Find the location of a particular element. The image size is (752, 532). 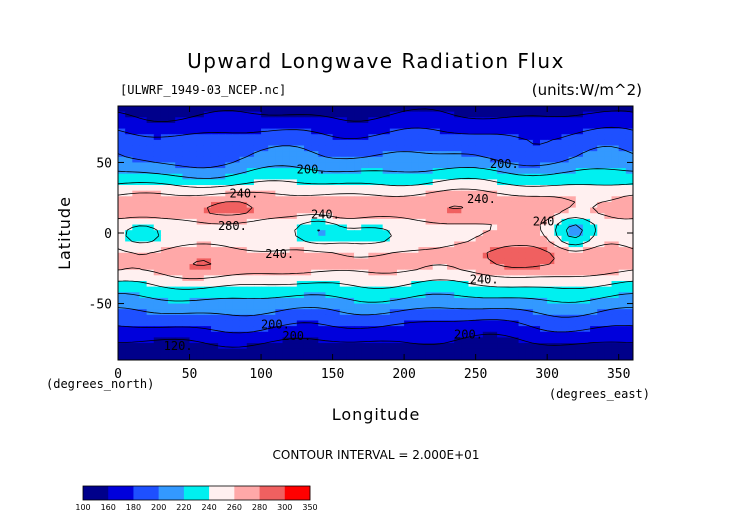

colorbar-swatch is located at coordinates (171, 493).